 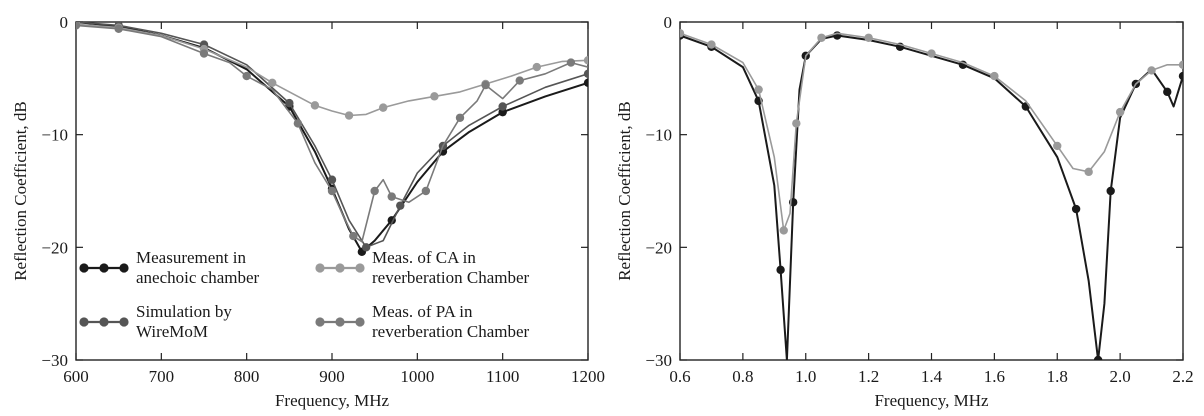 What do you see at coordinates (1057, 376) in the screenshot?
I see `x-tick-label: 1.8` at bounding box center [1057, 376].